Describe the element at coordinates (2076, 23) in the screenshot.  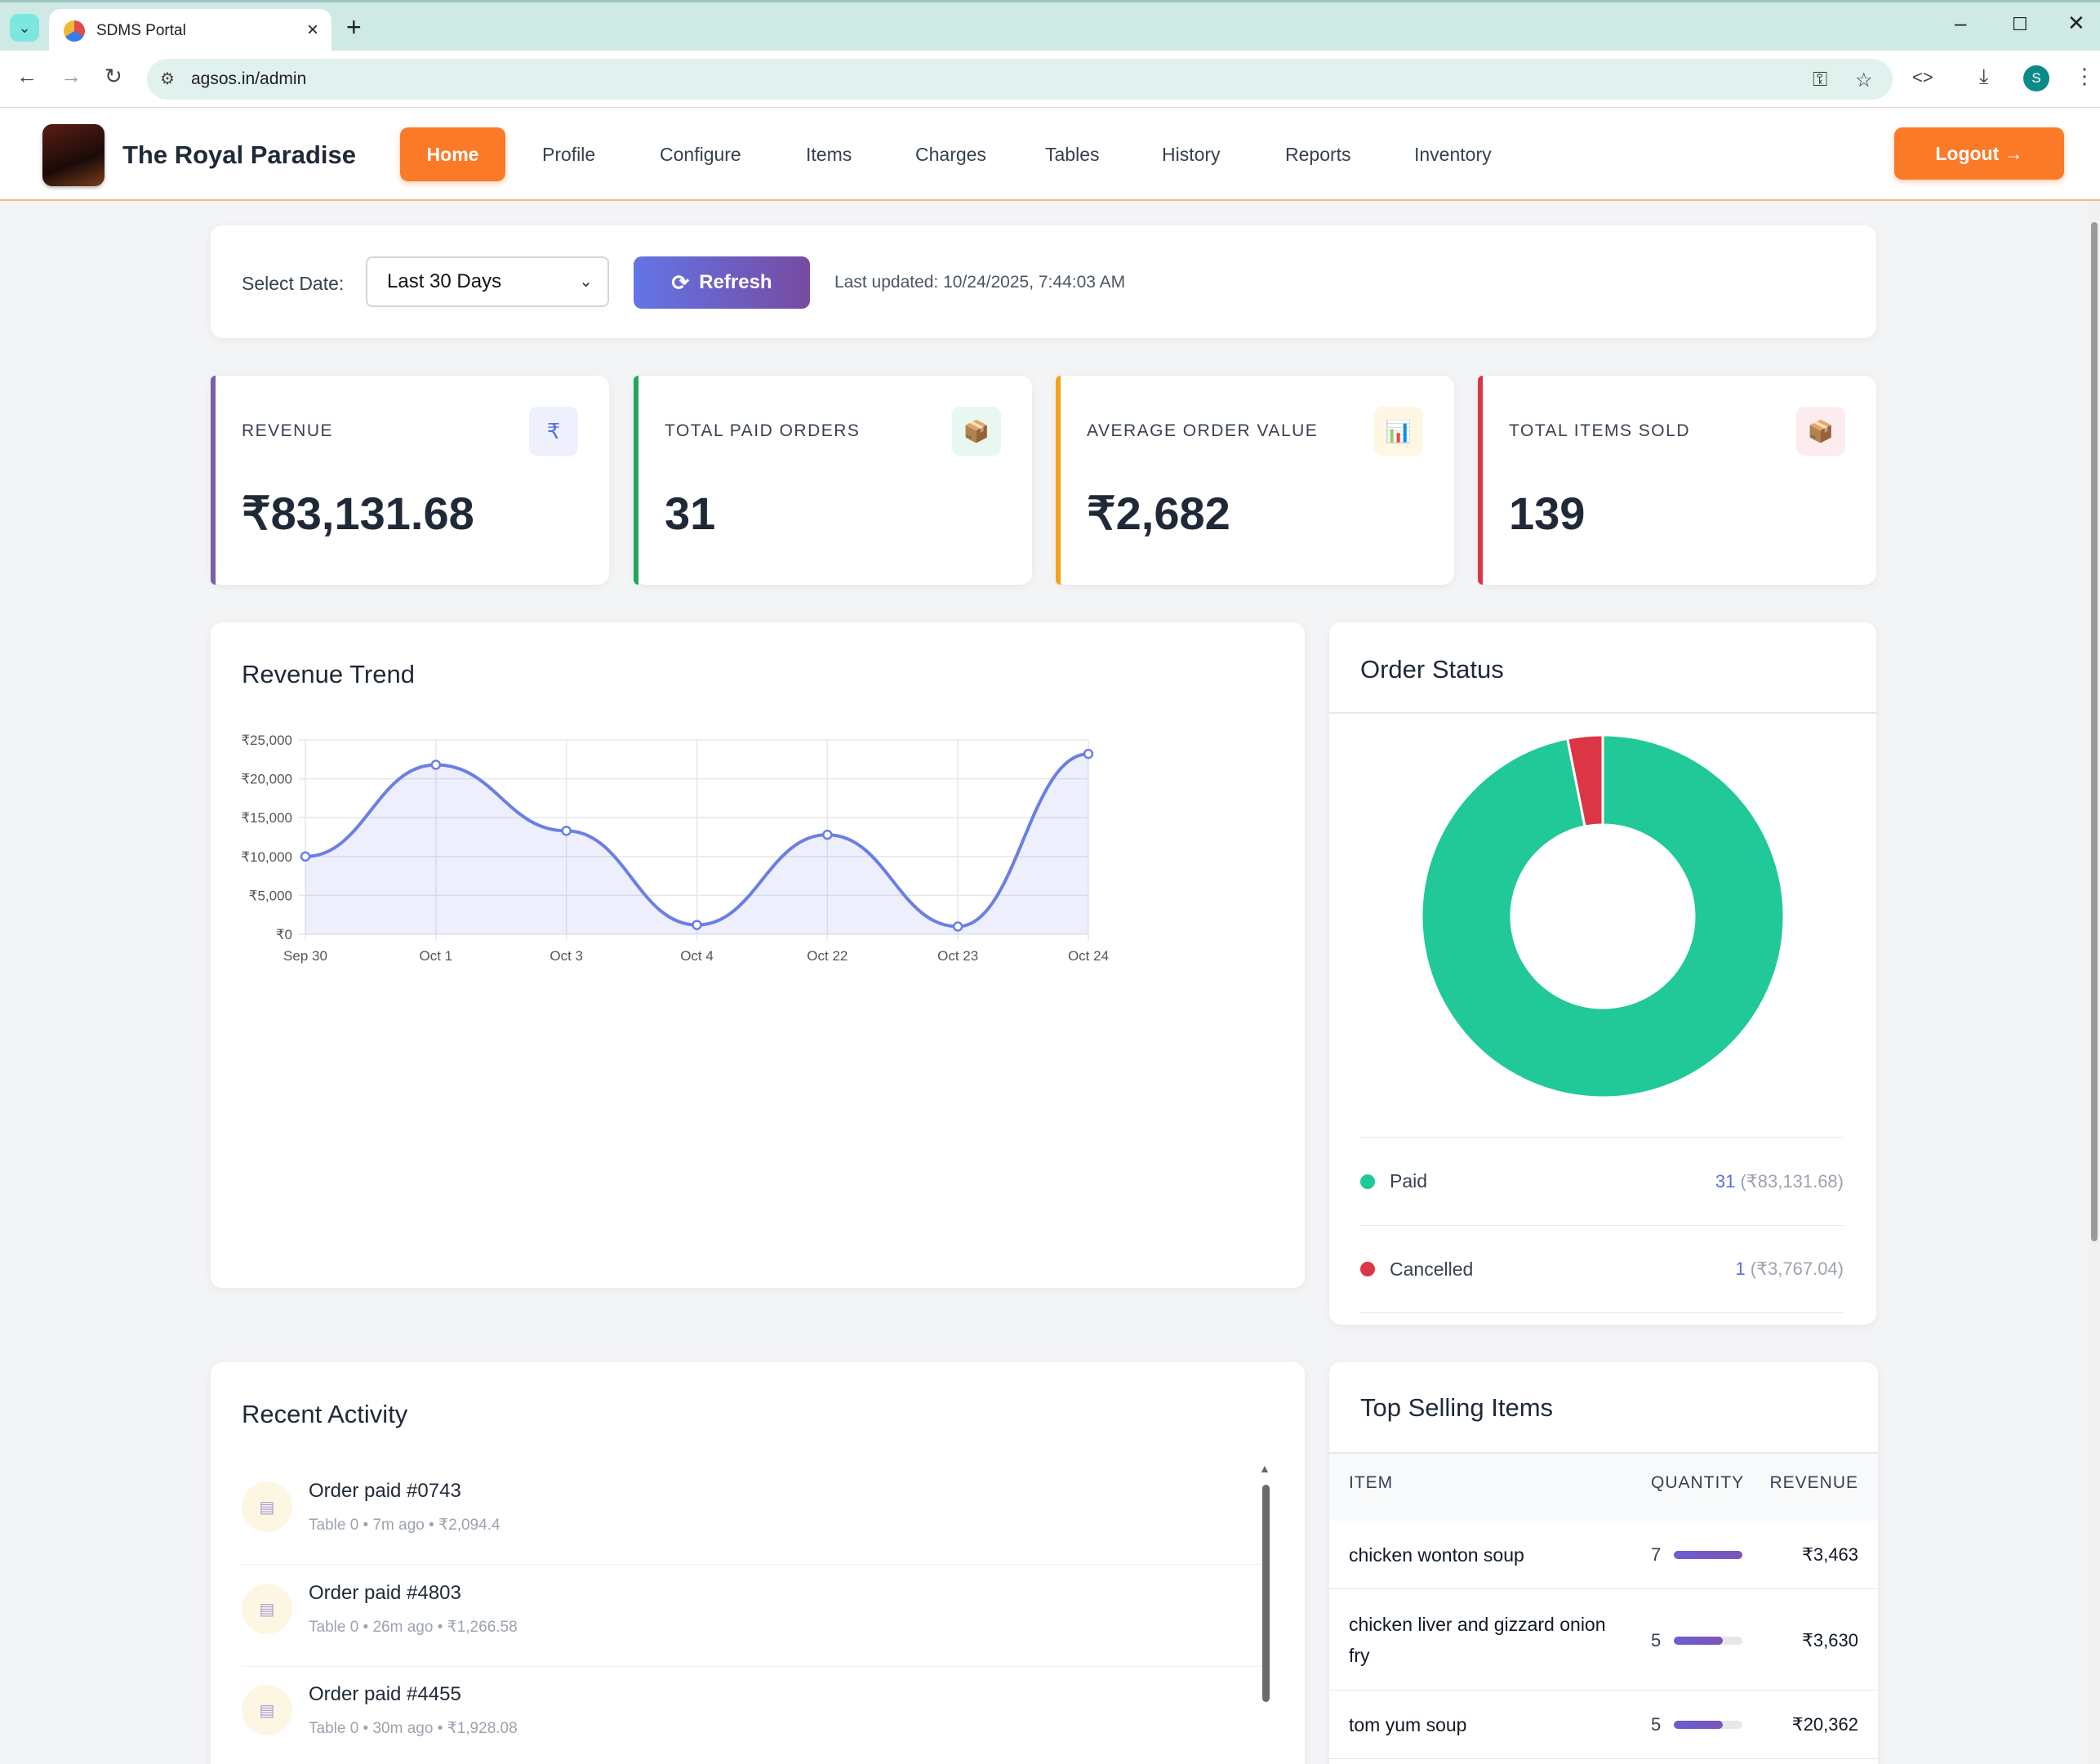
I see `window-close-icon: ✕` at that location.